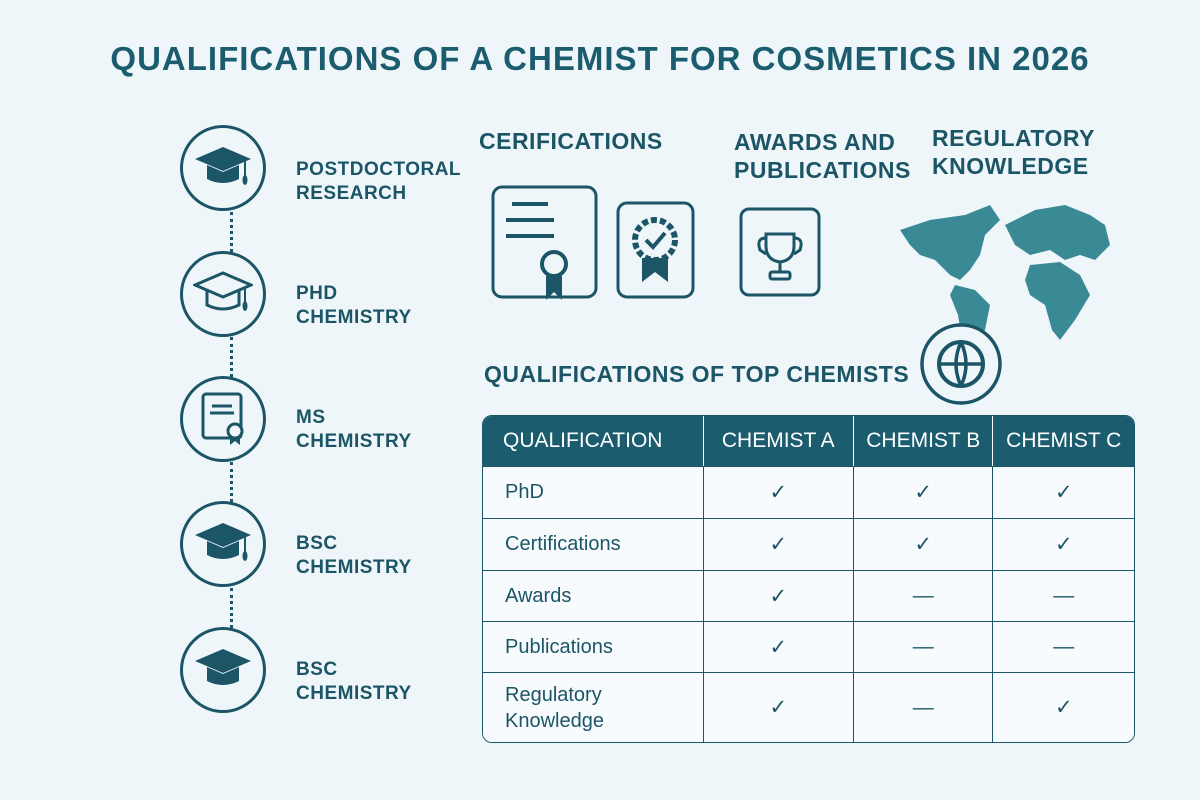 The height and width of the screenshot is (800, 1200). I want to click on timeline-label: POSTDOCTORAL RESEARCH, so click(379, 181).